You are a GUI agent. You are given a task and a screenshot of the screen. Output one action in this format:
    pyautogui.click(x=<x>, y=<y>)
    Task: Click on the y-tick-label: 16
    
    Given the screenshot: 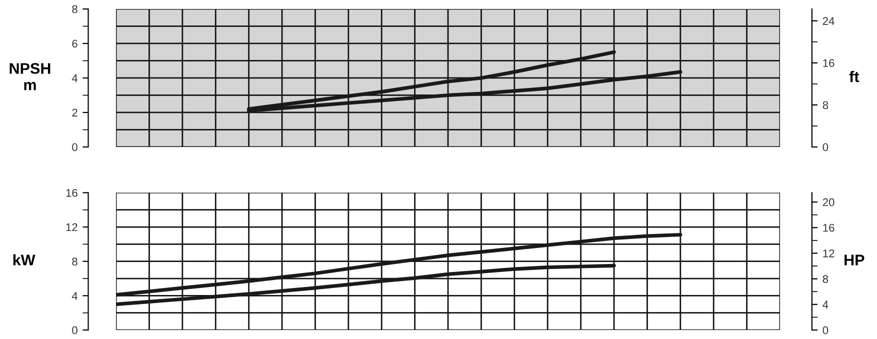 What is the action you would take?
    pyautogui.click(x=72, y=192)
    